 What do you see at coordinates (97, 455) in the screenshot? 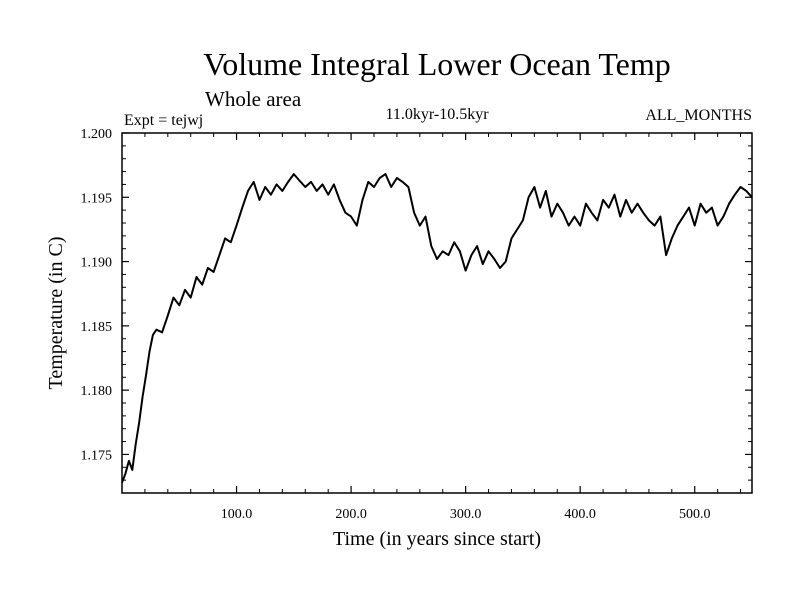
I see `y-tick-label: 1.175` at bounding box center [97, 455].